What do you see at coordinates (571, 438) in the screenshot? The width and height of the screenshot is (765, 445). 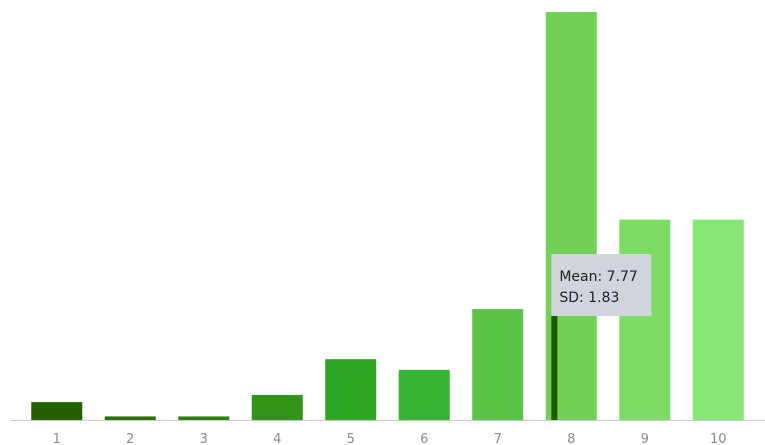 I see `x-tick-label-8: 8` at bounding box center [571, 438].